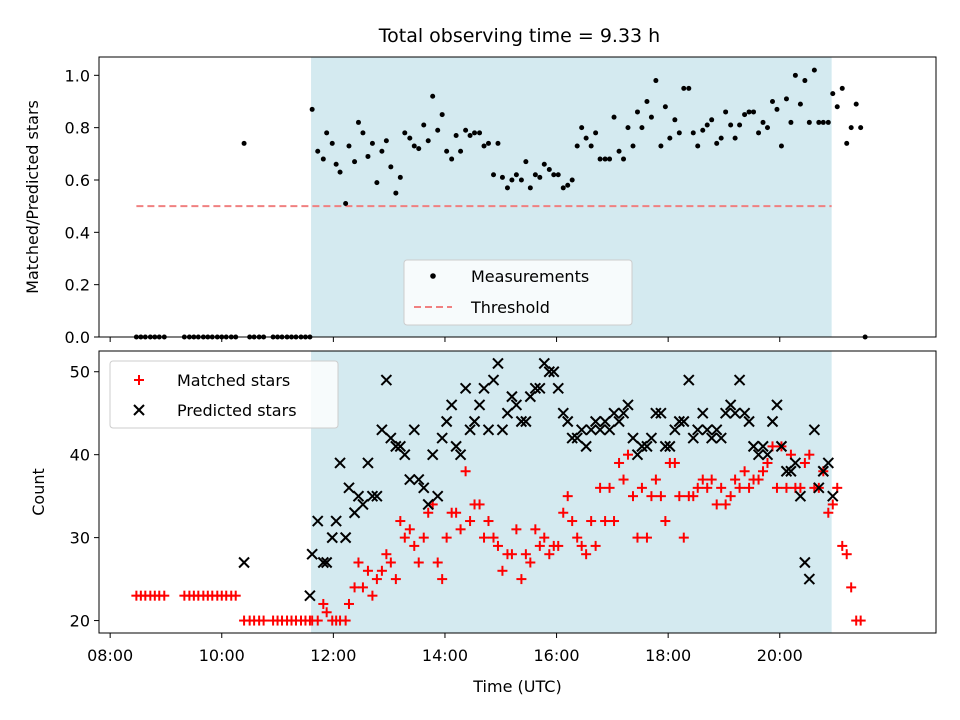 This screenshot has height=720, width=960. Describe the element at coordinates (32, 197) in the screenshot. I see `ratio-y-axis-label: Matched/Predicted stars` at that location.